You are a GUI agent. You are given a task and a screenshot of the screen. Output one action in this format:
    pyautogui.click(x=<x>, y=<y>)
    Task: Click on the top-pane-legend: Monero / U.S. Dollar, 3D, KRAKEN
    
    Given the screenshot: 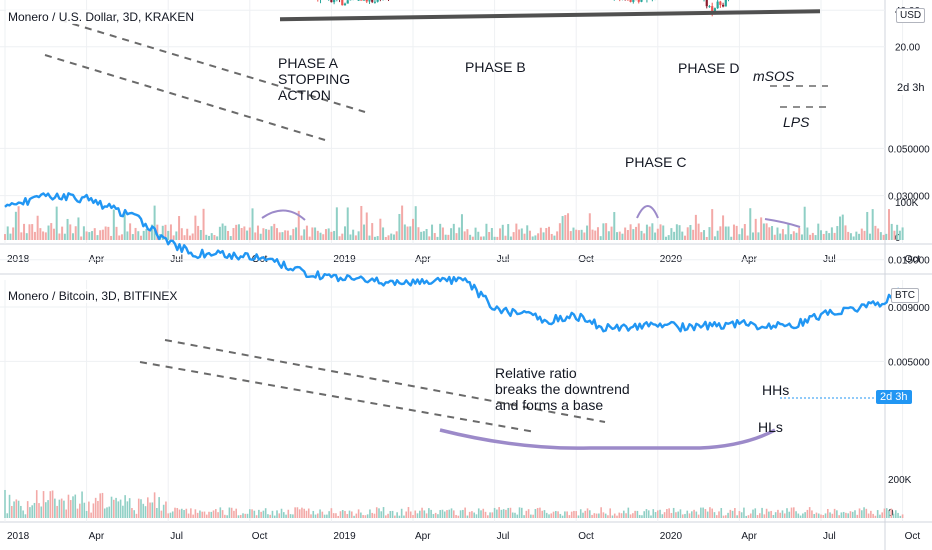 What is the action you would take?
    pyautogui.click(x=101, y=17)
    